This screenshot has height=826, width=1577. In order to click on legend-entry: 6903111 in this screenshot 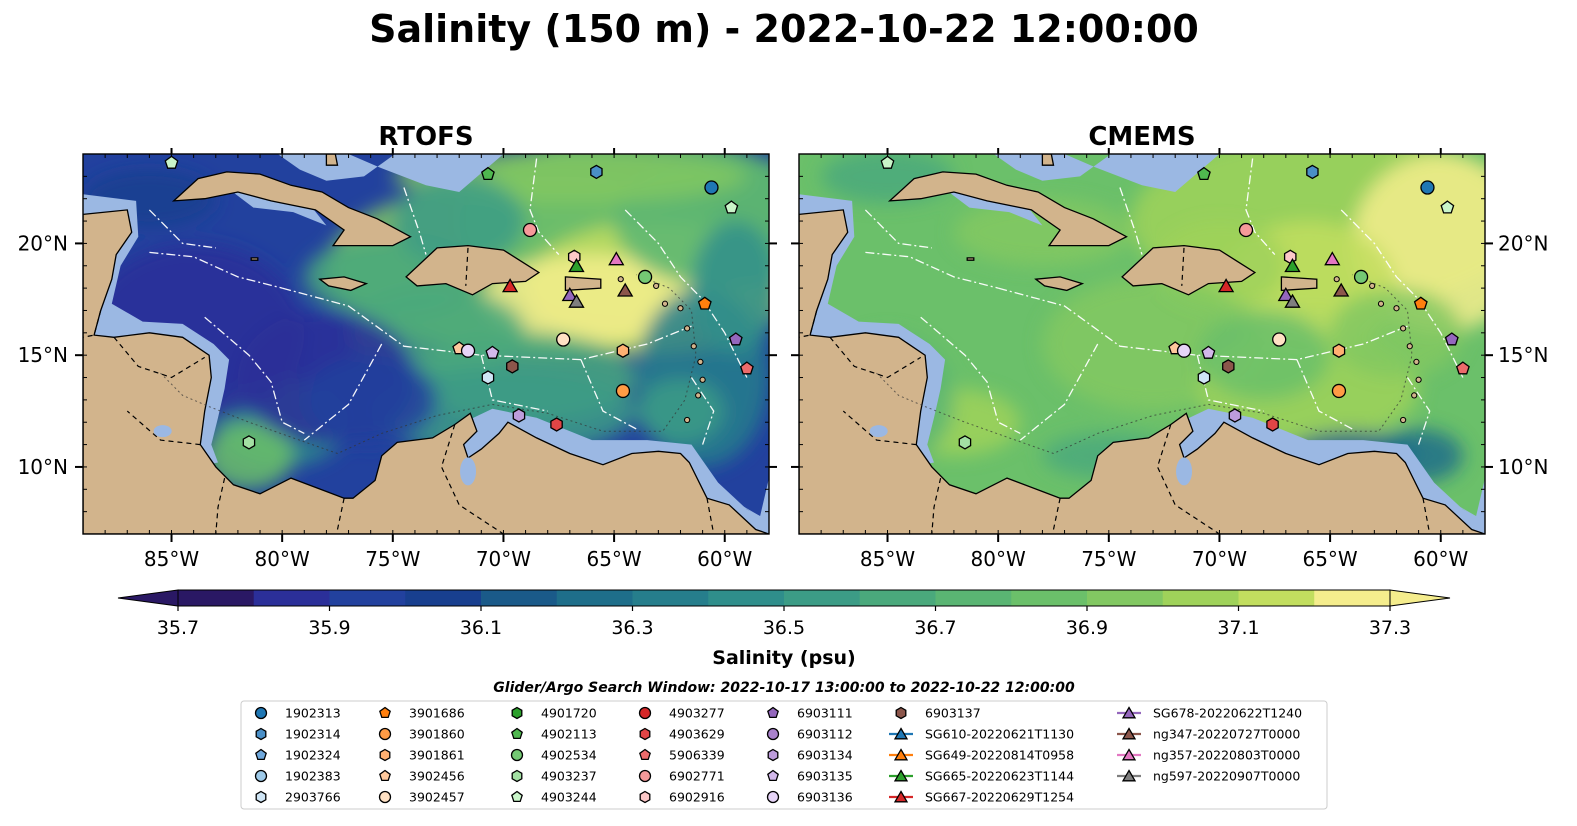, I will do `click(810, 713)`.